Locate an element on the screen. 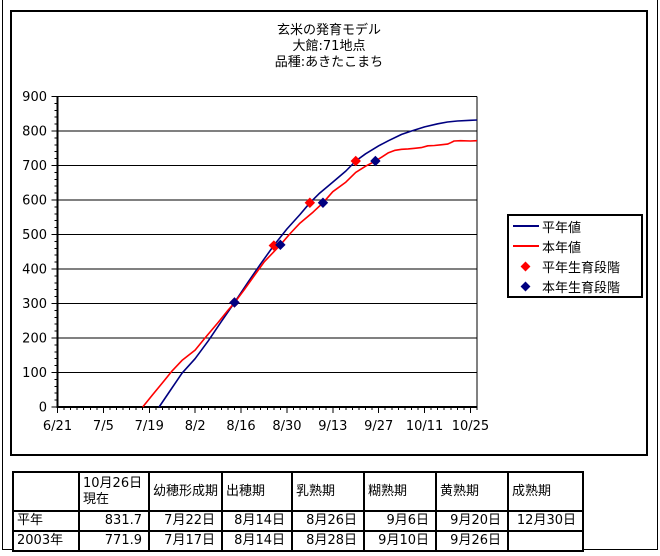 Image resolution: width=660 pixels, height=556 pixels. table-corner-cell is located at coordinates (46, 491).